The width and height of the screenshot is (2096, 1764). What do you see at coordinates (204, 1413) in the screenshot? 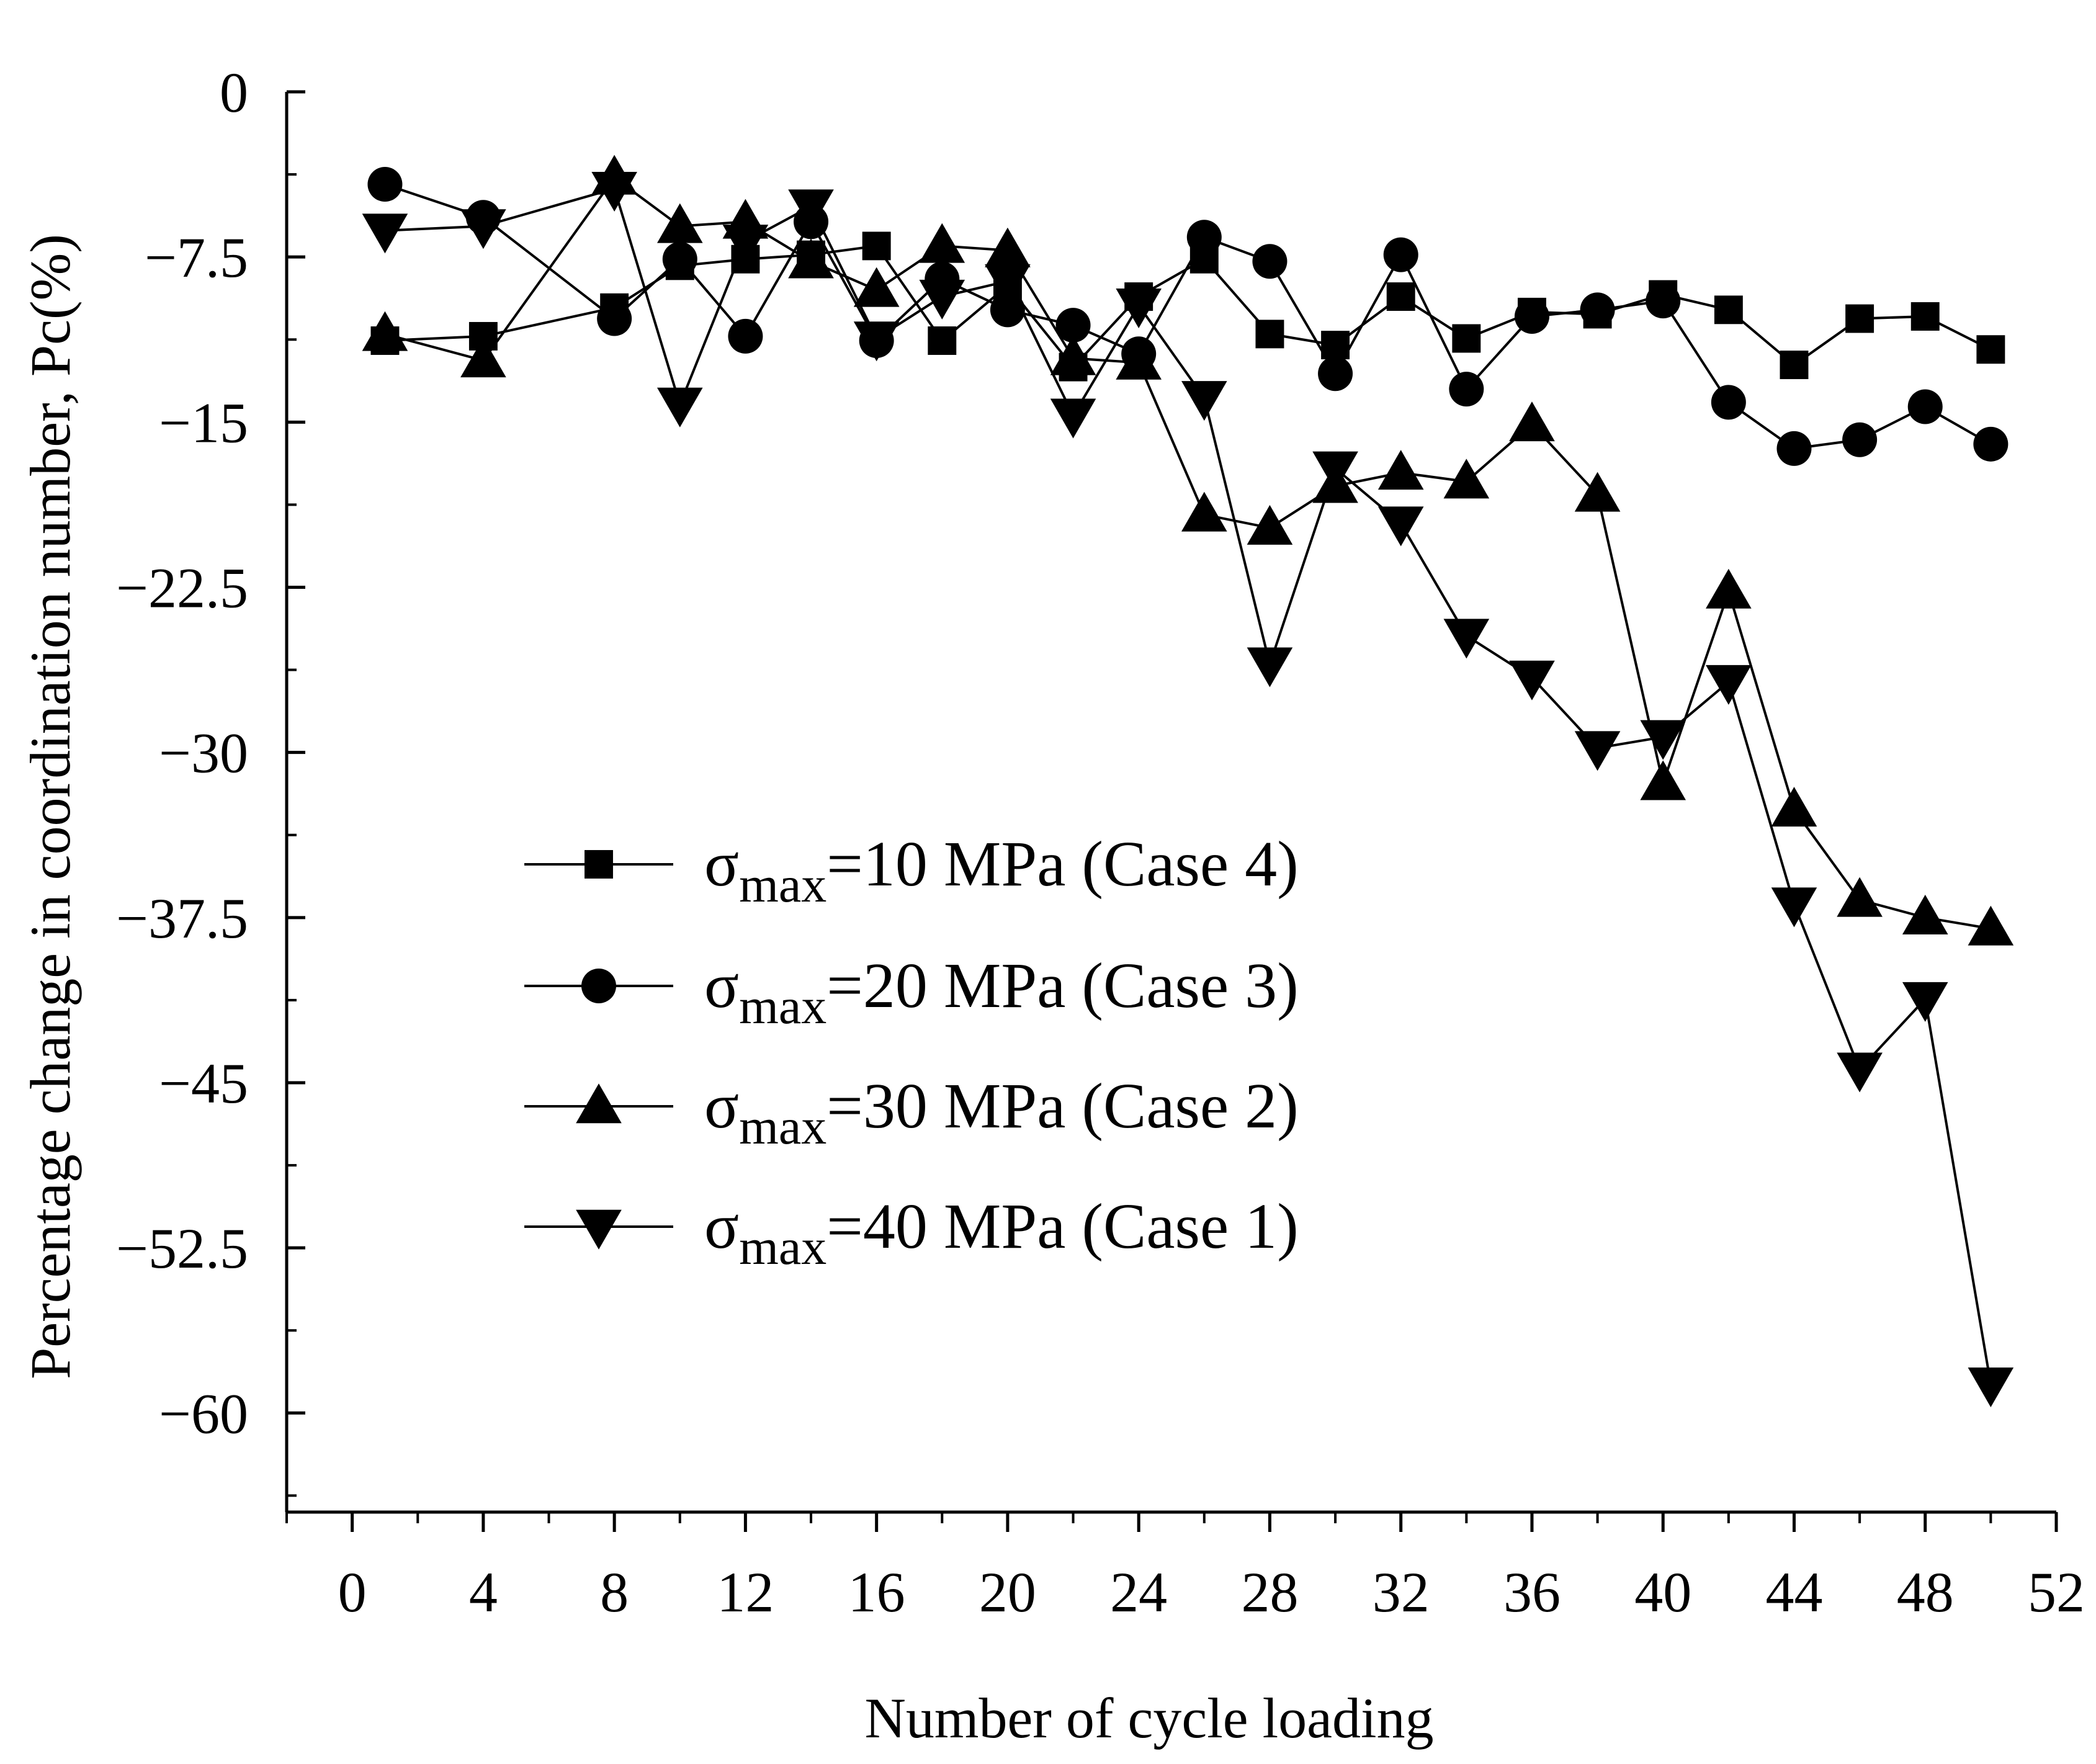
I see `y-tick-label: −60` at bounding box center [204, 1413].